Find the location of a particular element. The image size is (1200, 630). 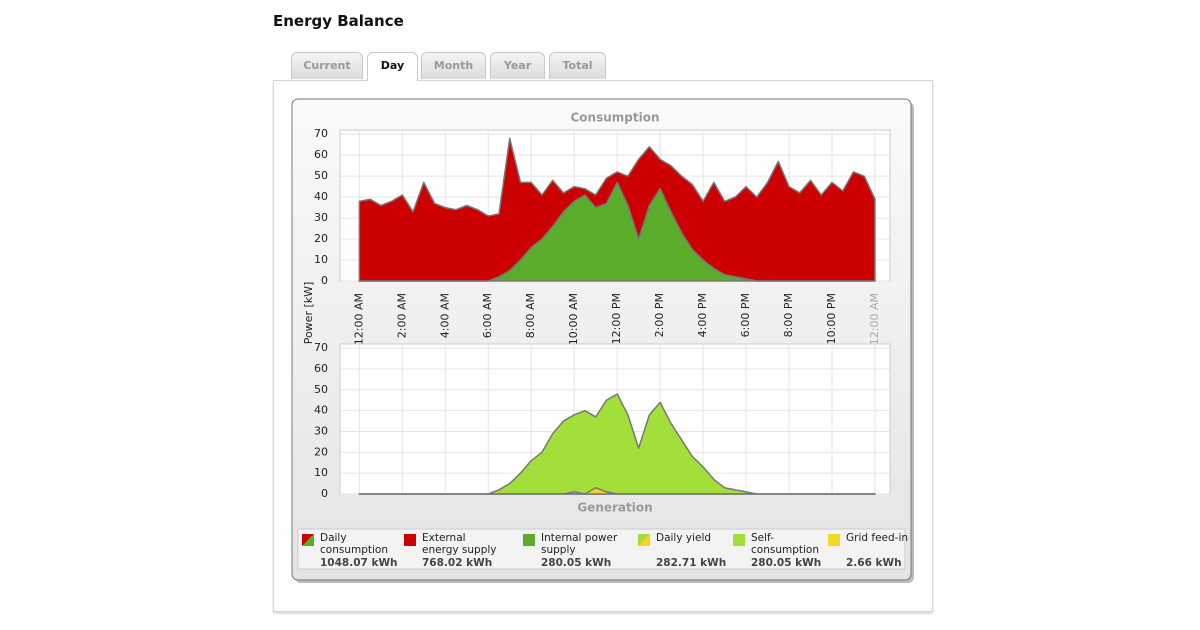

legend-item: Grid feed-in 2.66 kWh is located at coordinates (873, 550).